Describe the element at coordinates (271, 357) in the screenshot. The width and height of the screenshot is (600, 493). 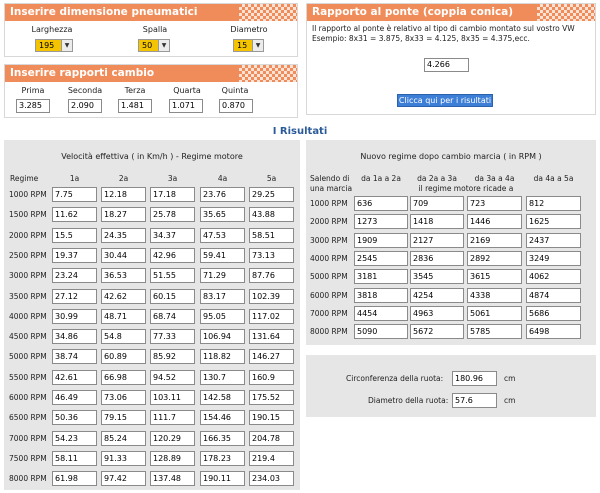
I see `speed-cell: 146.27` at that location.